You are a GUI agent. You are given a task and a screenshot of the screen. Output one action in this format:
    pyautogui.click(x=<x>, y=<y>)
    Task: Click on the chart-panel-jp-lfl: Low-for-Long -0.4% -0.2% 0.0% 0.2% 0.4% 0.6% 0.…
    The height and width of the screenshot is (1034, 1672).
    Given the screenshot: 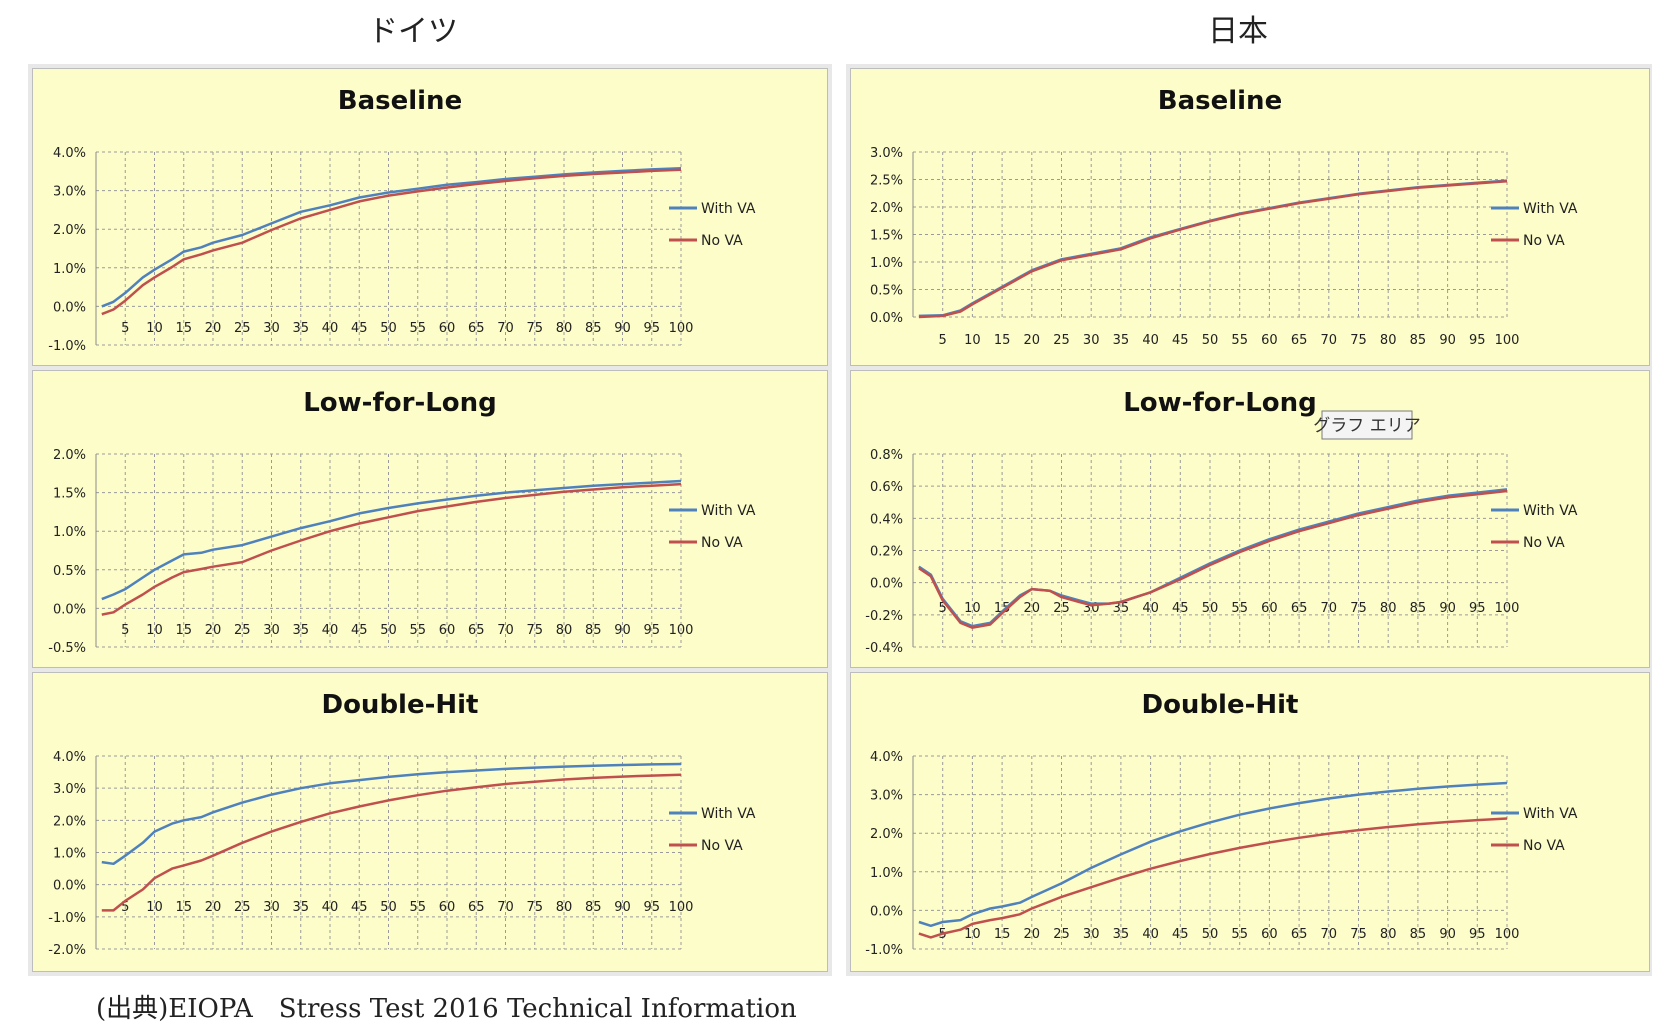 What is the action you would take?
    pyautogui.click(x=1250, y=519)
    